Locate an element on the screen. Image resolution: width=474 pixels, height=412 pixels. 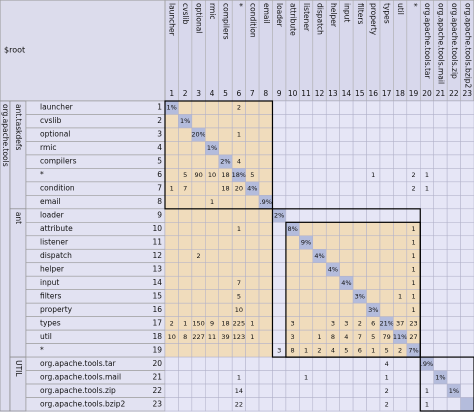
cell-value: 37 is located at coordinates (400, 323).